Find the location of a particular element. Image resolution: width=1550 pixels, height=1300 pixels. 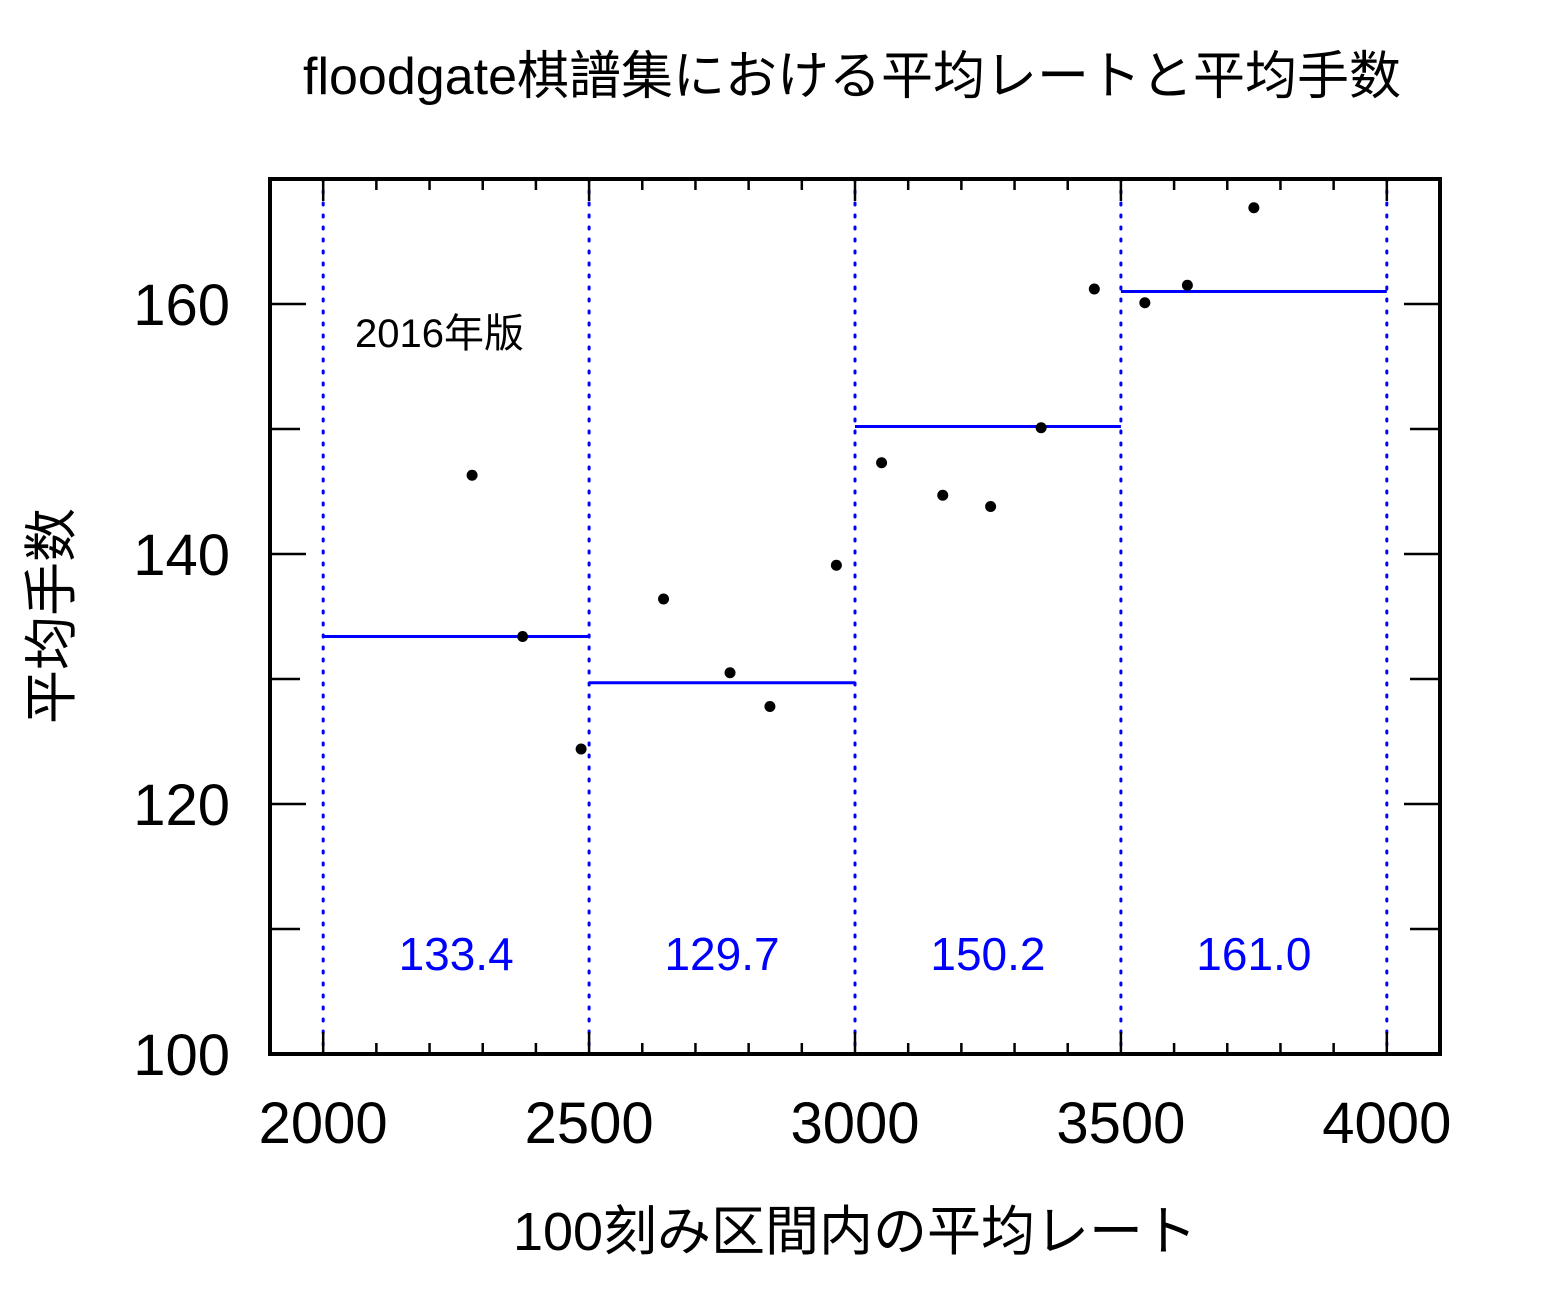

x-tick-label: 2000 is located at coordinates (323, 1123).